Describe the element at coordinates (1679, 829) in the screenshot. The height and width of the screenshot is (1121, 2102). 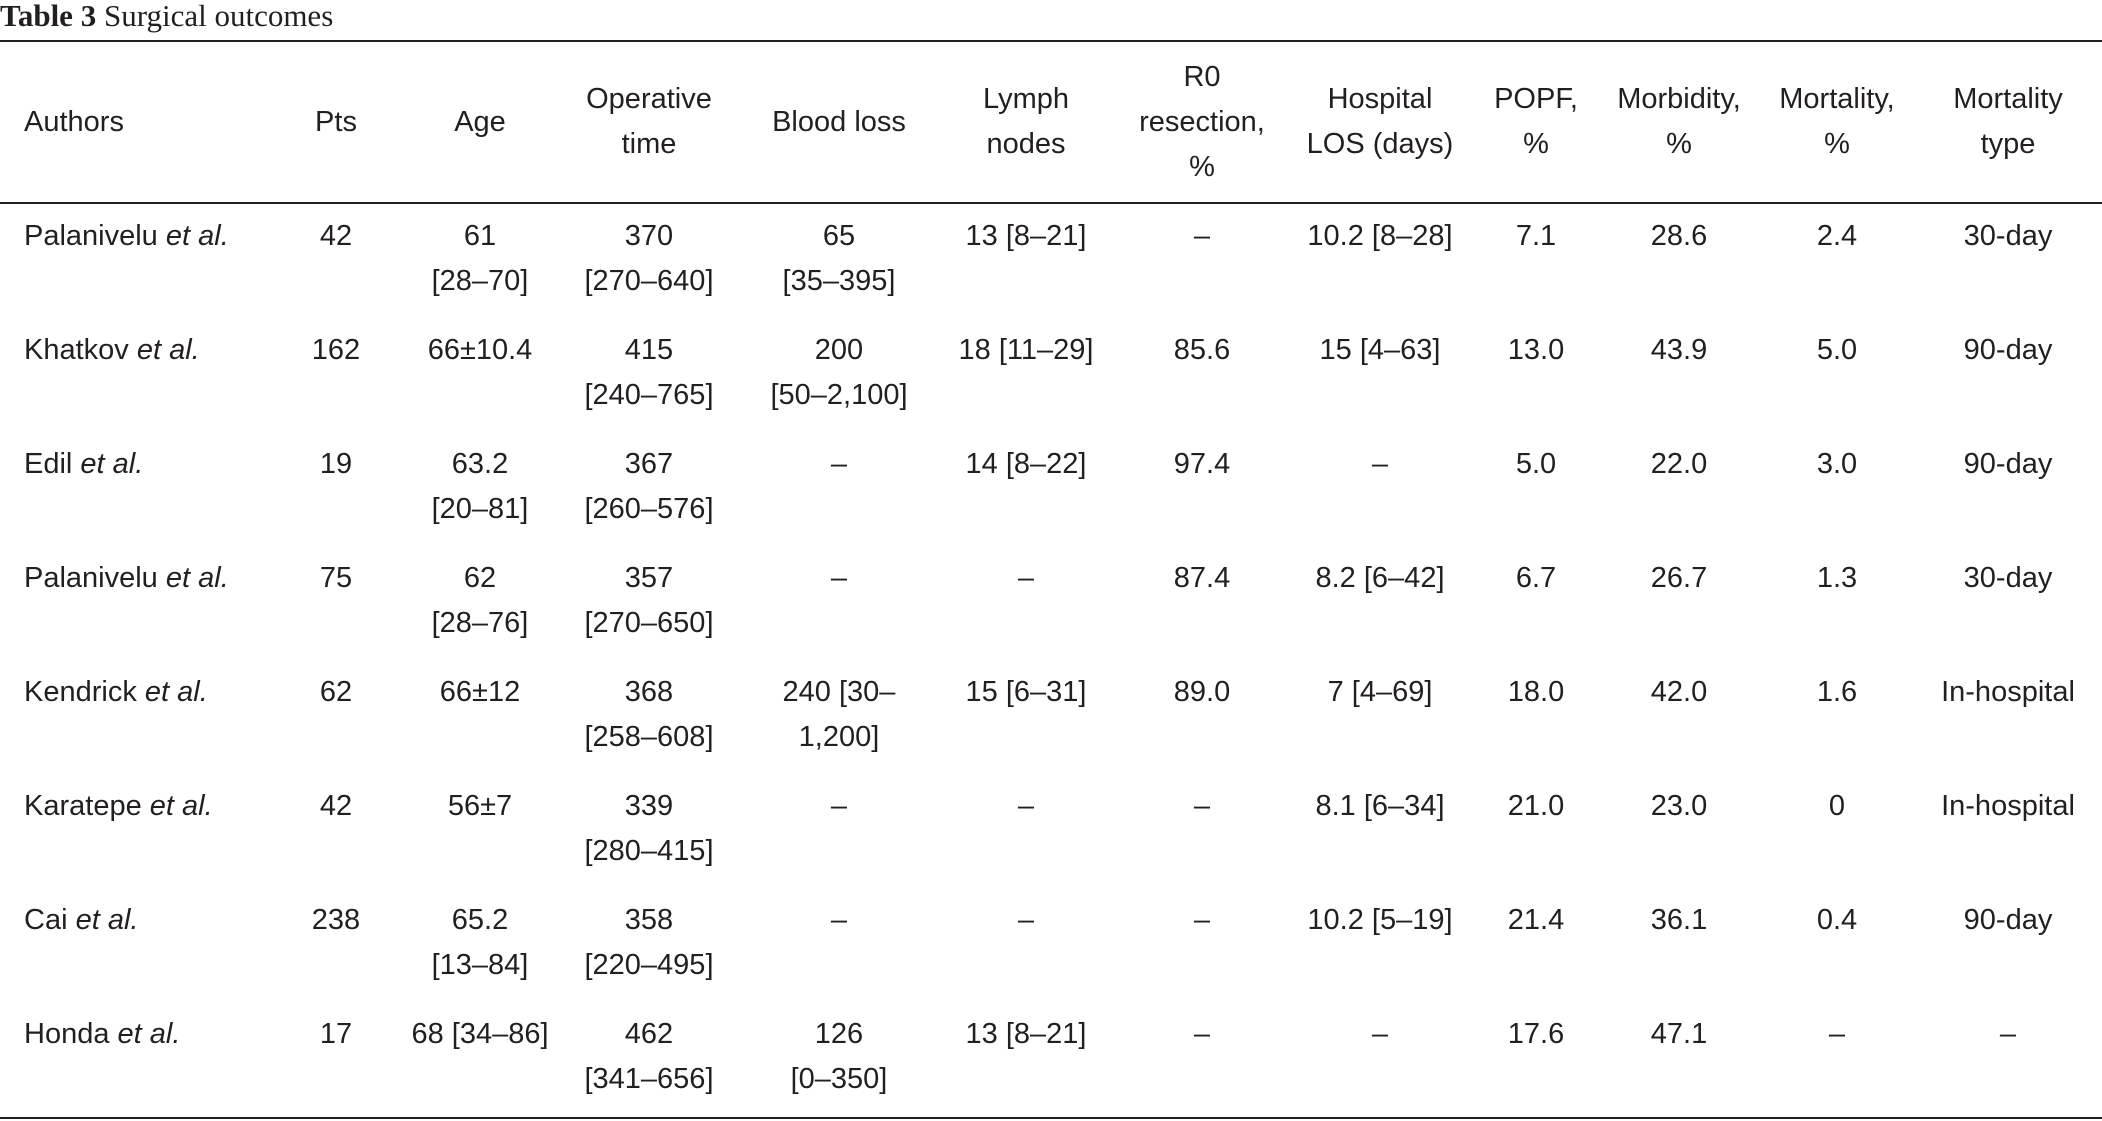
I see `cell-morbidity: 23.0` at that location.